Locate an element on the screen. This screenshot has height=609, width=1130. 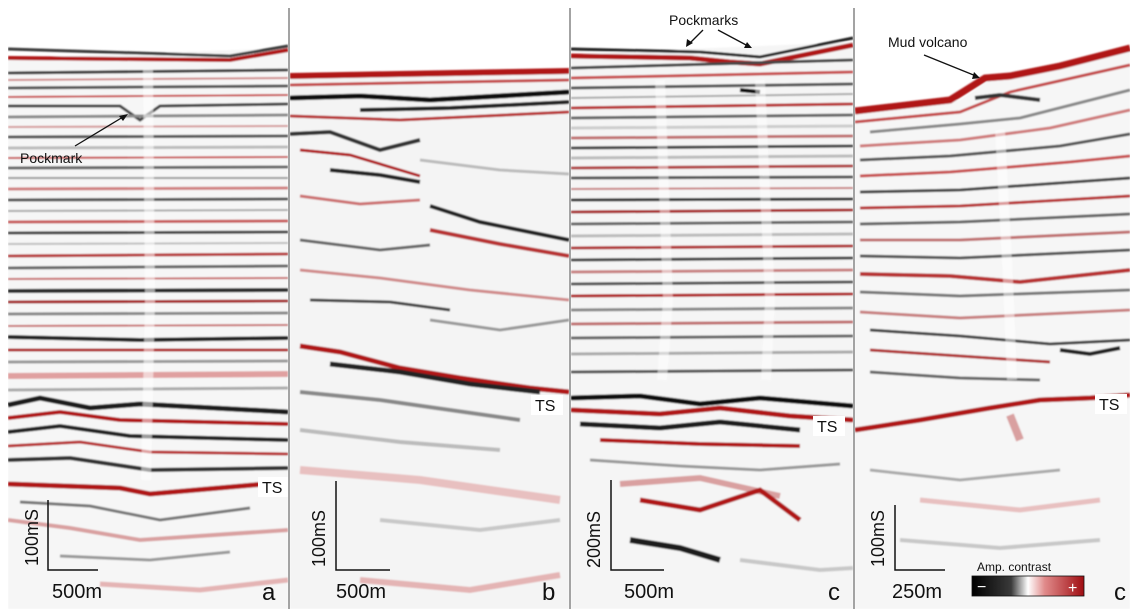
scale-bar: 100mS 250m is located at coordinates (906, 554).